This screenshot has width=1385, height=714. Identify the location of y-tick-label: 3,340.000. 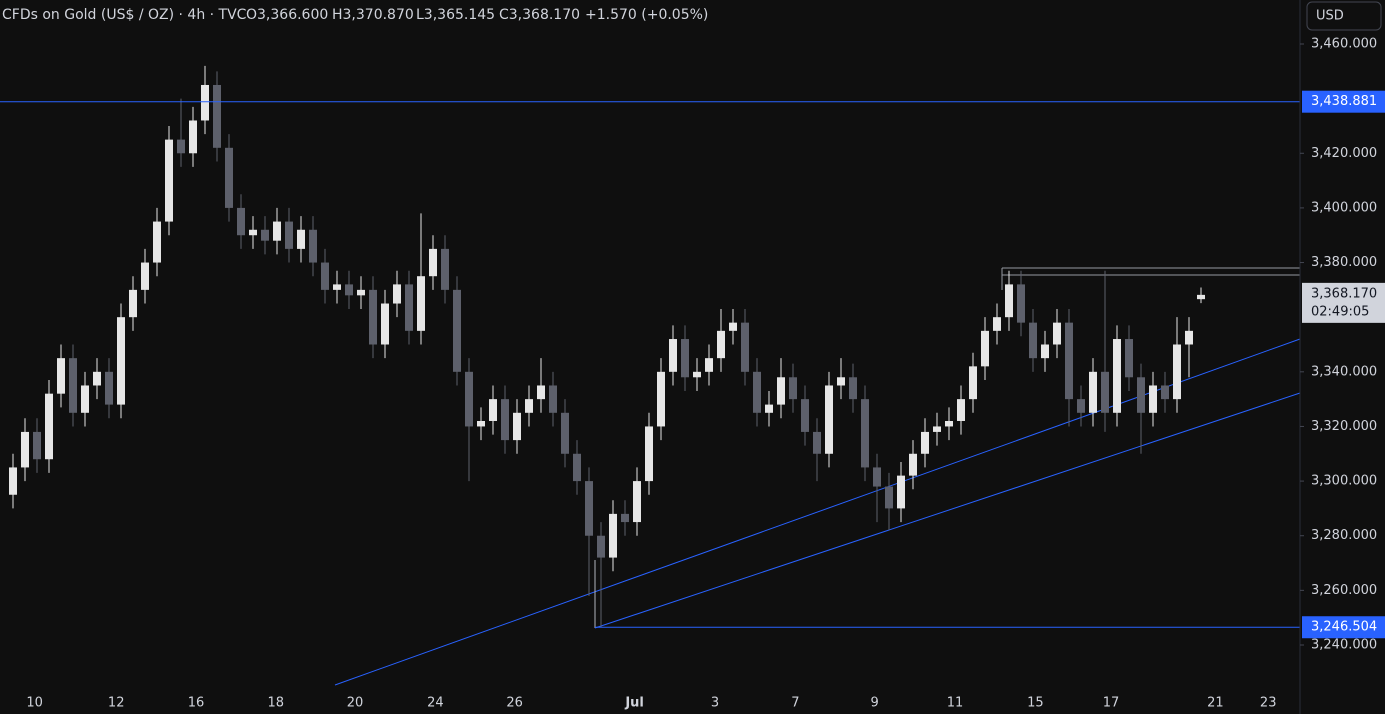
(1344, 371).